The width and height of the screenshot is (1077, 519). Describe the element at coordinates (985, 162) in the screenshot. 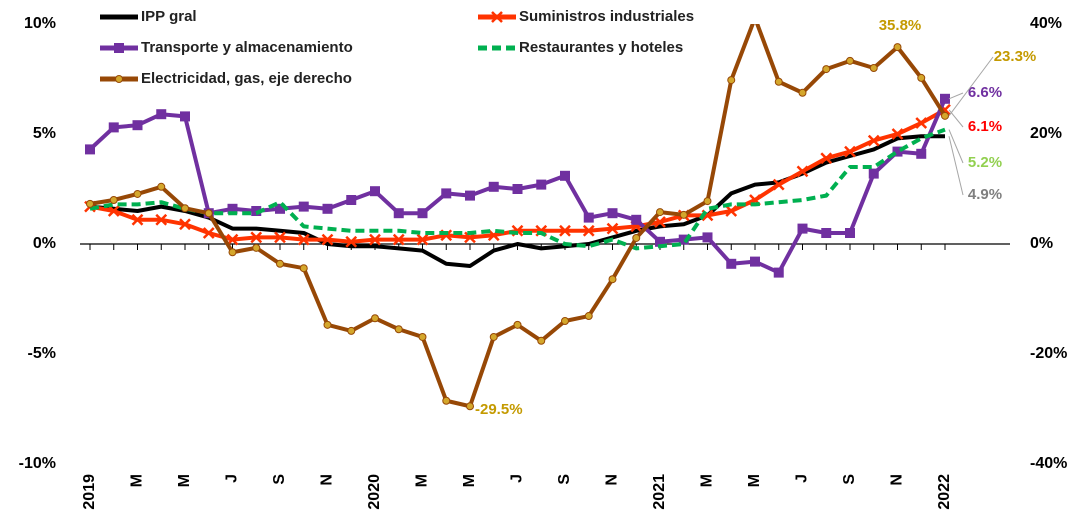

I see `value-label: 5.2%` at that location.